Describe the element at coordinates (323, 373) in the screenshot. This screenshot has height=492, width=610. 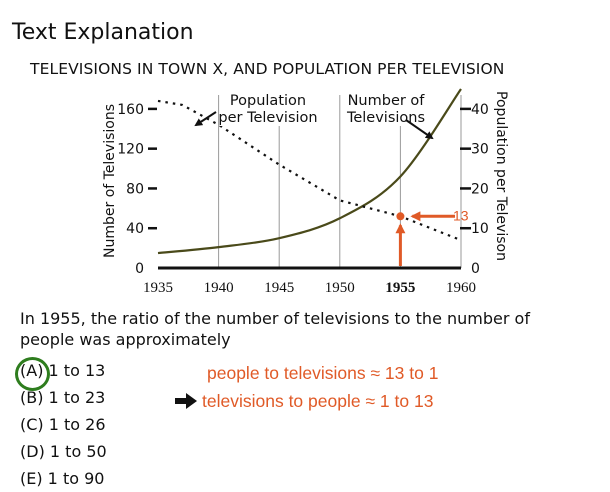
I see `note-people-to-televisions: people to televisions ≈ 13 to 1` at that location.